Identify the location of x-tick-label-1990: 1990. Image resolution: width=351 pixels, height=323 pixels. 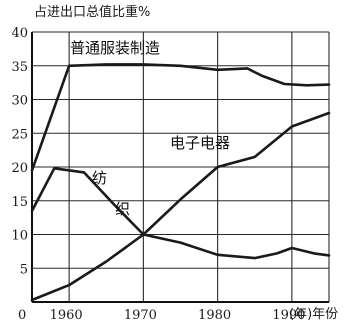
(288, 315).